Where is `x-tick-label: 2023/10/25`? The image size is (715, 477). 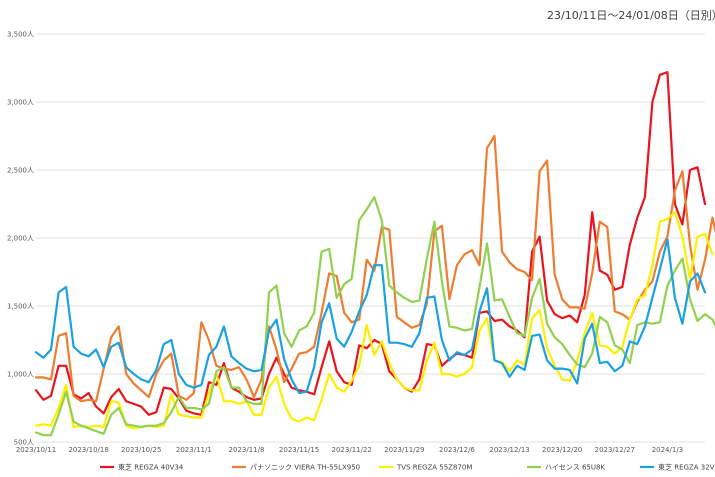
x-tick-label: 2023/10/25 is located at coordinates (141, 450).